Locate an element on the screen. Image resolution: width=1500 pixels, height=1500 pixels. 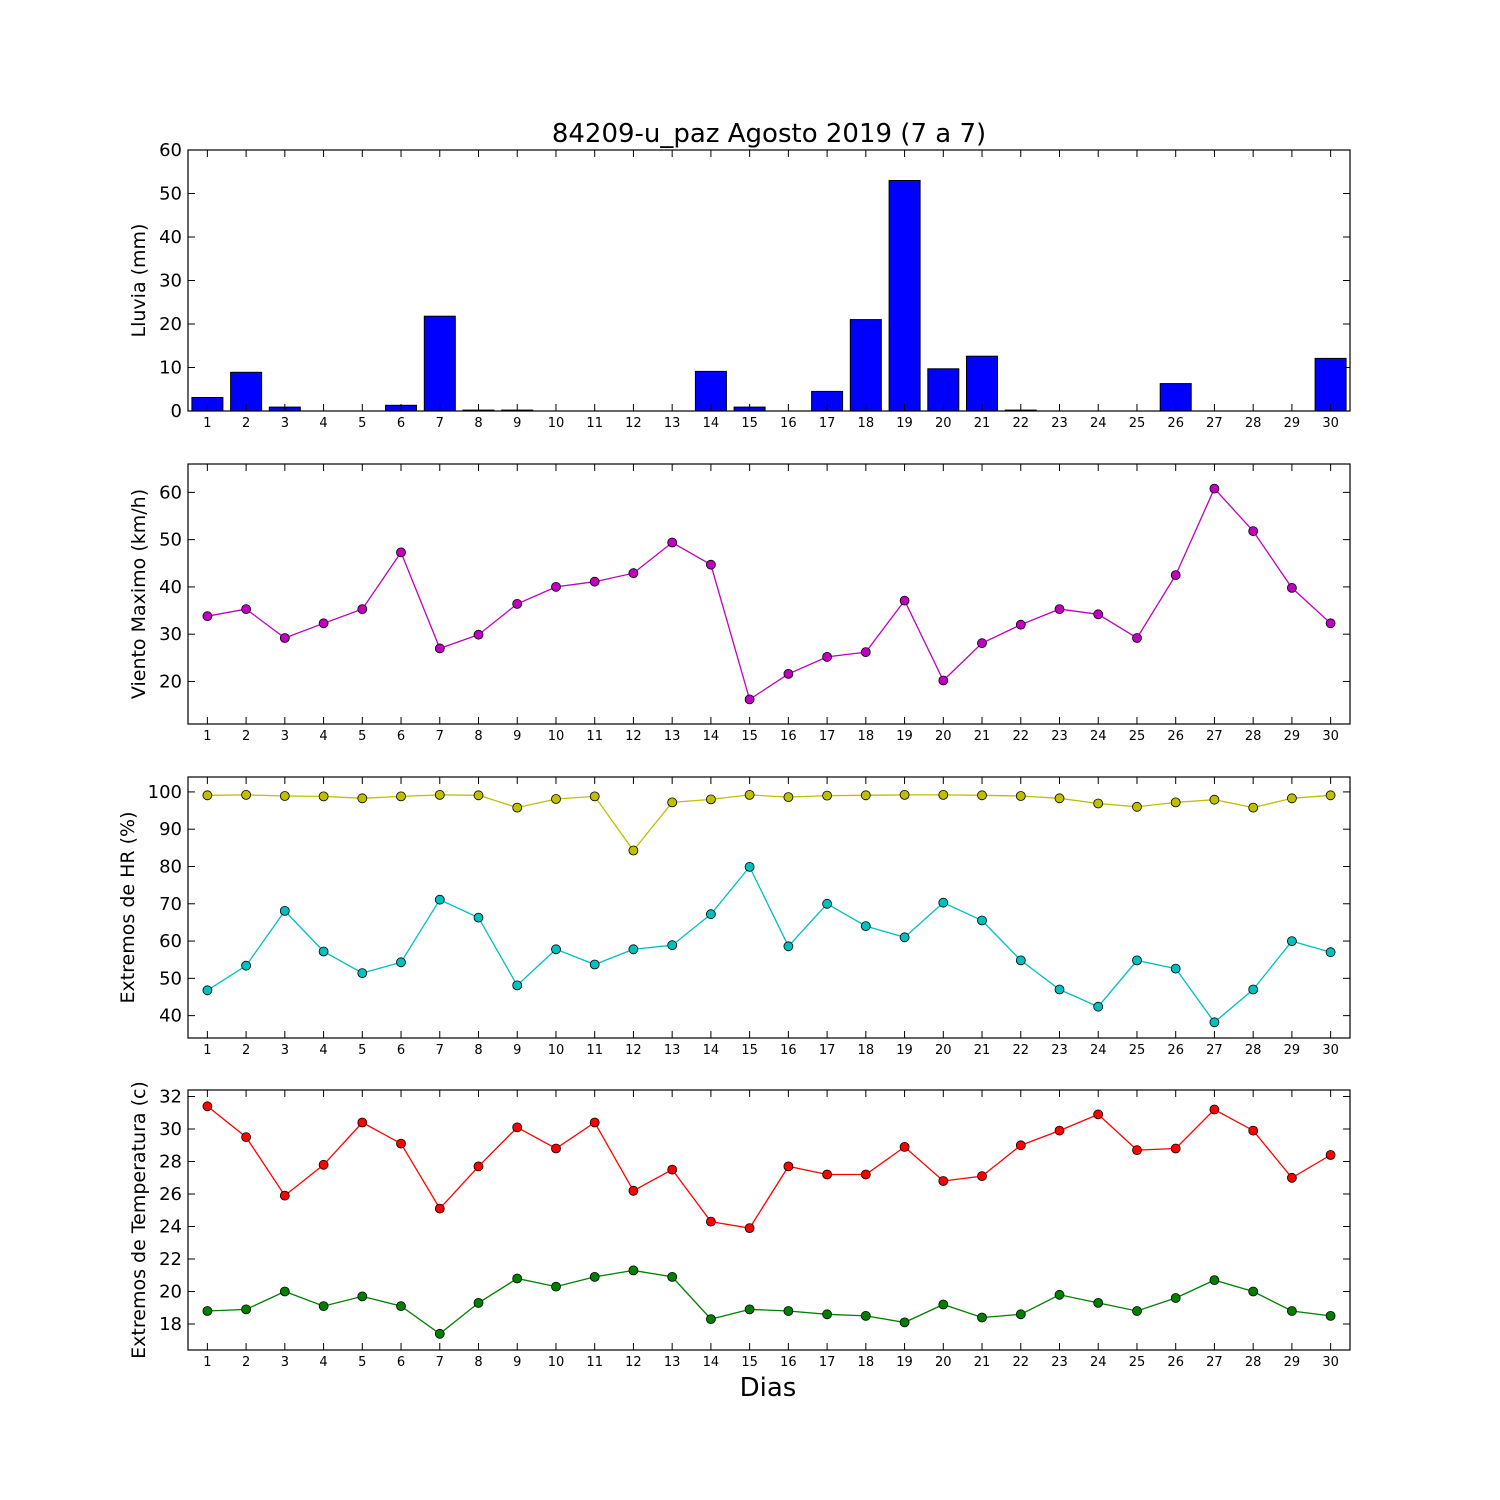
humidity-y-tick-label: 50 is located at coordinates (170, 978).